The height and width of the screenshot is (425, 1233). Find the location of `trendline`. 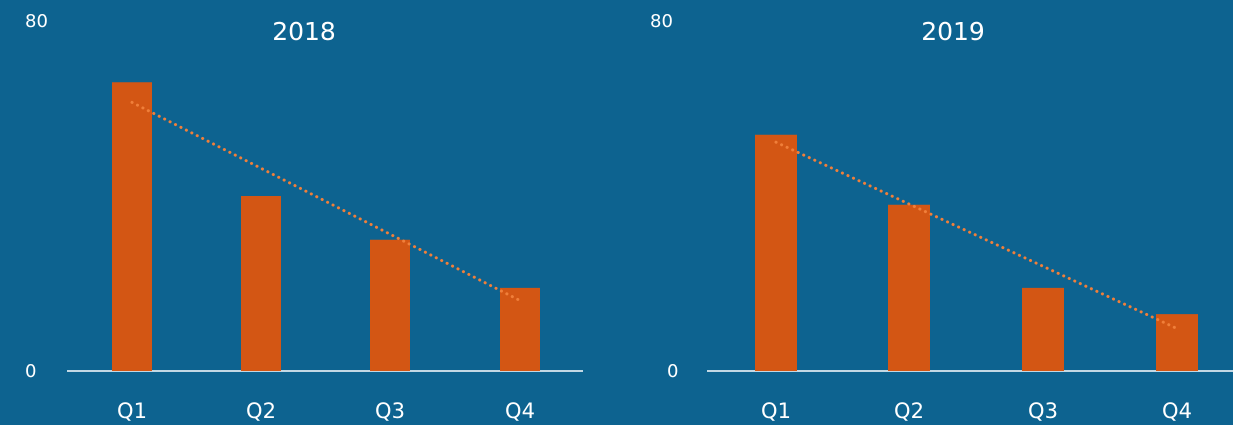

trendline is located at coordinates (976, 235).